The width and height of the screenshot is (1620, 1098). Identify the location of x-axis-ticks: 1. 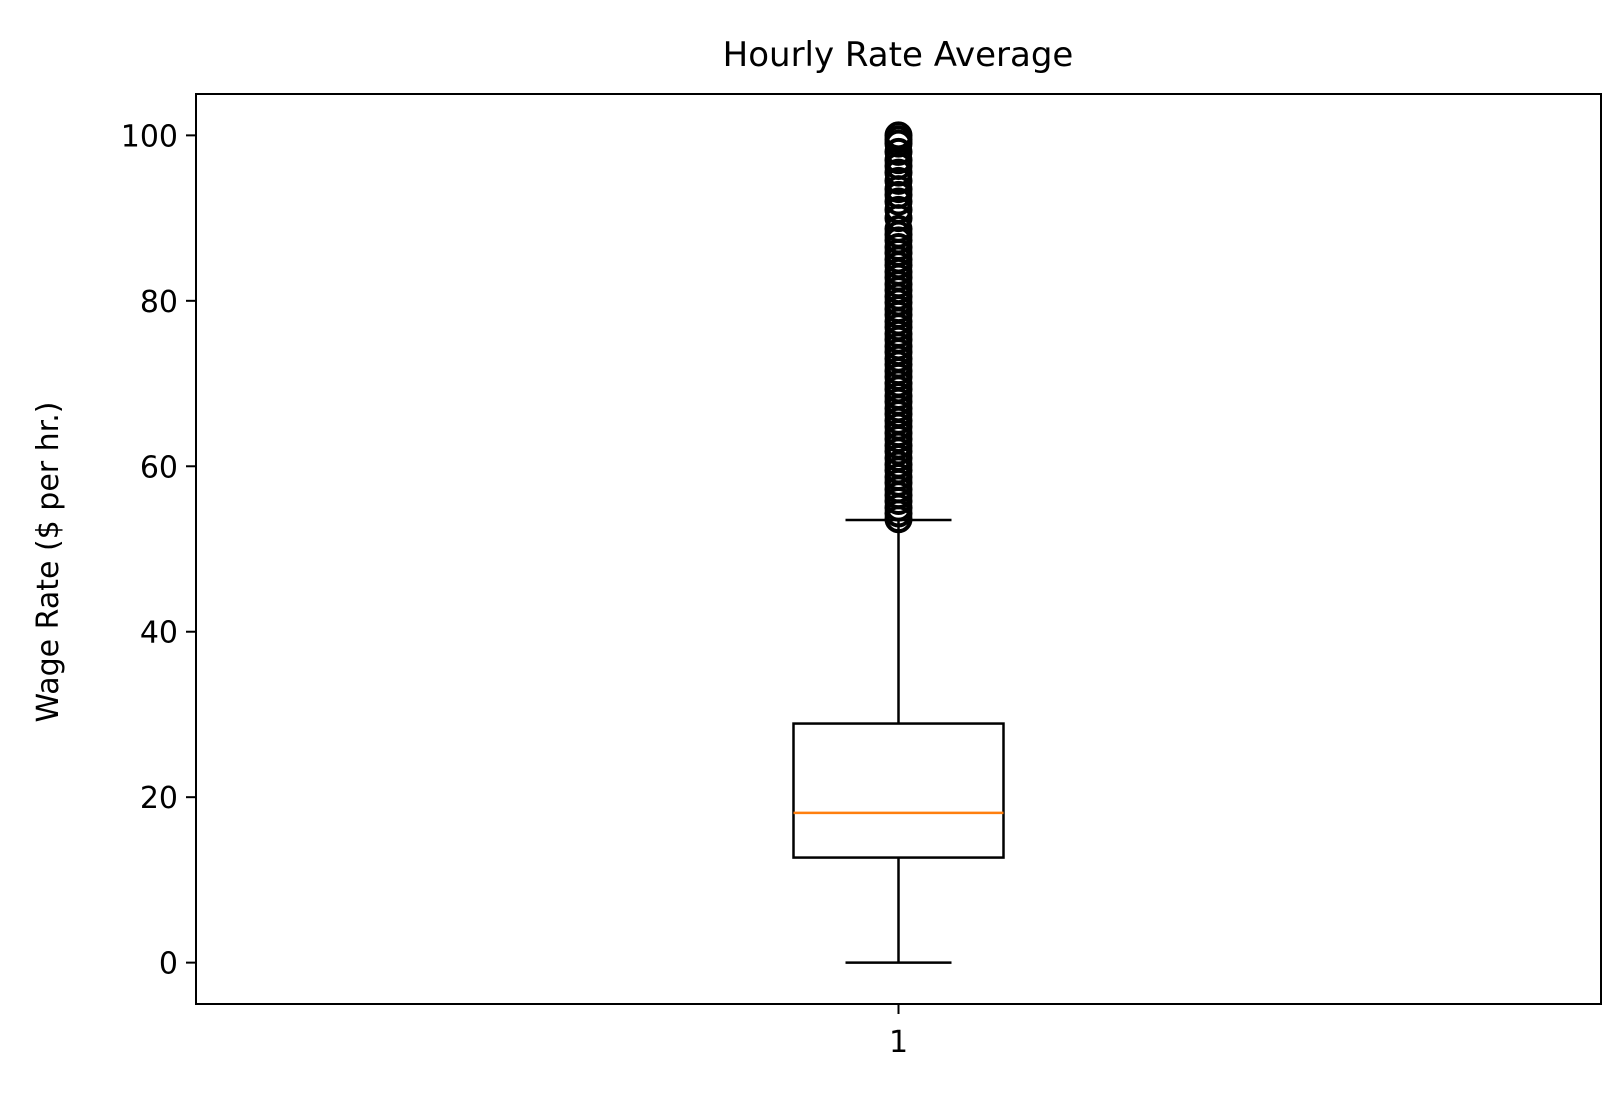
(898, 1032).